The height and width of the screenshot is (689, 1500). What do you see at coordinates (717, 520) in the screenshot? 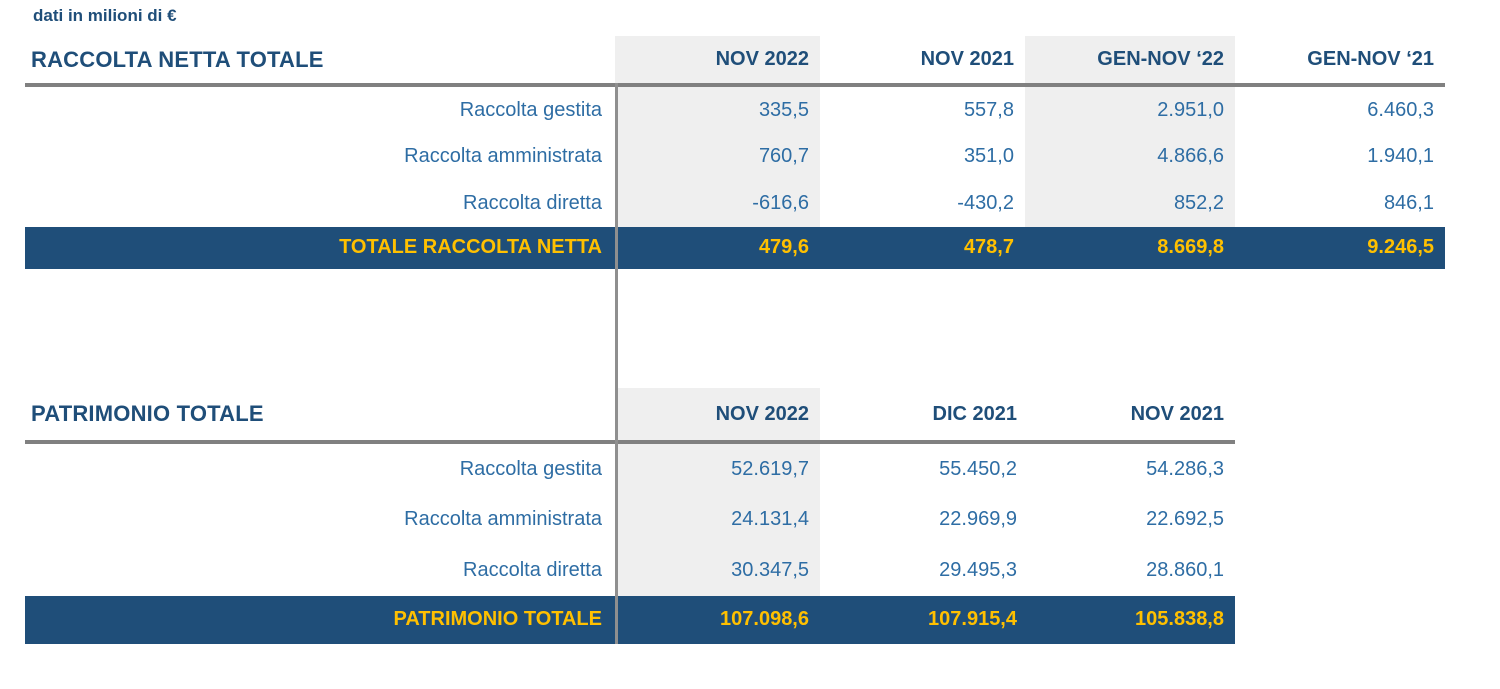
I see `value-cell: 24.131,4` at bounding box center [717, 520].